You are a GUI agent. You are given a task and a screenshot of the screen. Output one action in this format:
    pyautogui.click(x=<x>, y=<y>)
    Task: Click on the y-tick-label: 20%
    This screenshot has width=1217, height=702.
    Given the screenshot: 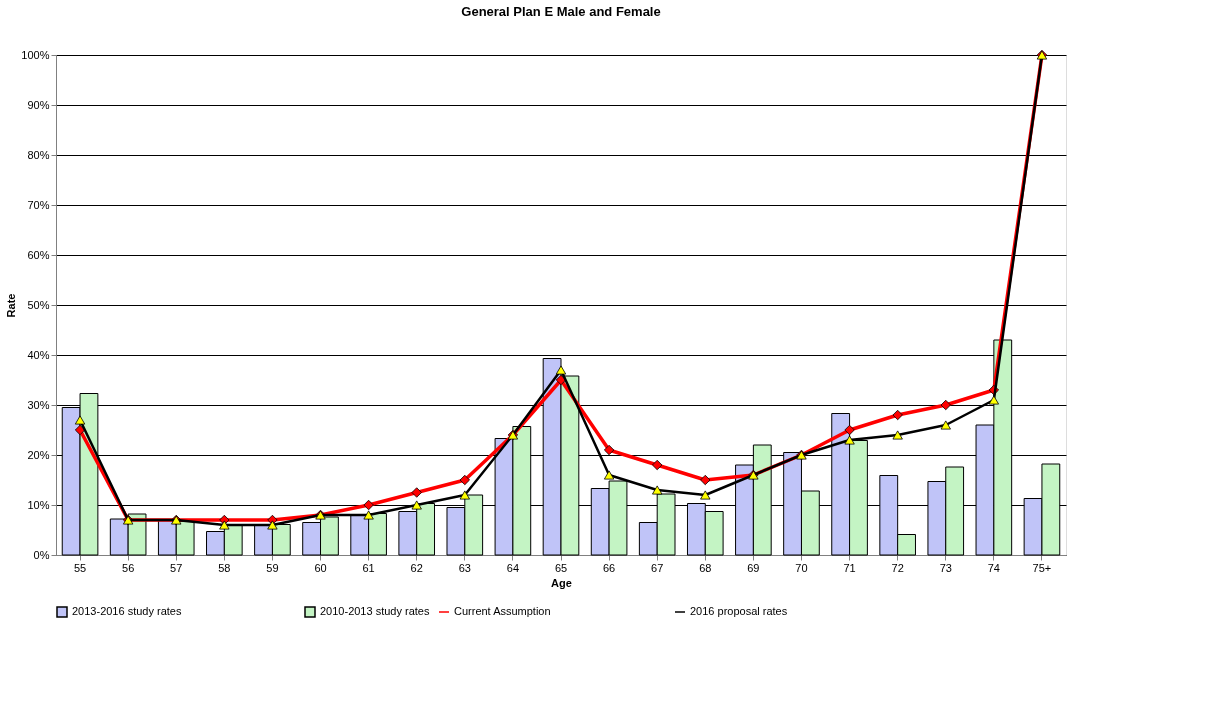 What is the action you would take?
    pyautogui.click(x=38, y=454)
    